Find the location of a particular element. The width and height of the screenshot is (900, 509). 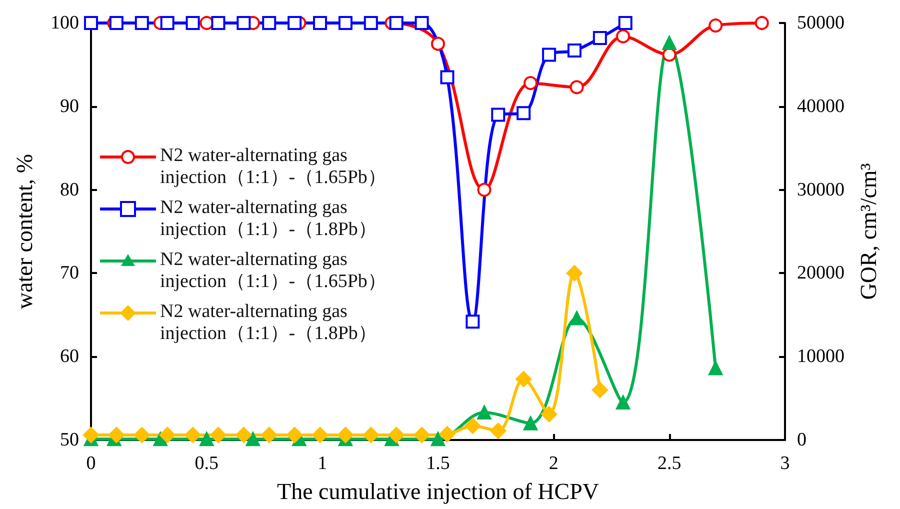

x-tick-label: 2 is located at coordinates (553, 463).